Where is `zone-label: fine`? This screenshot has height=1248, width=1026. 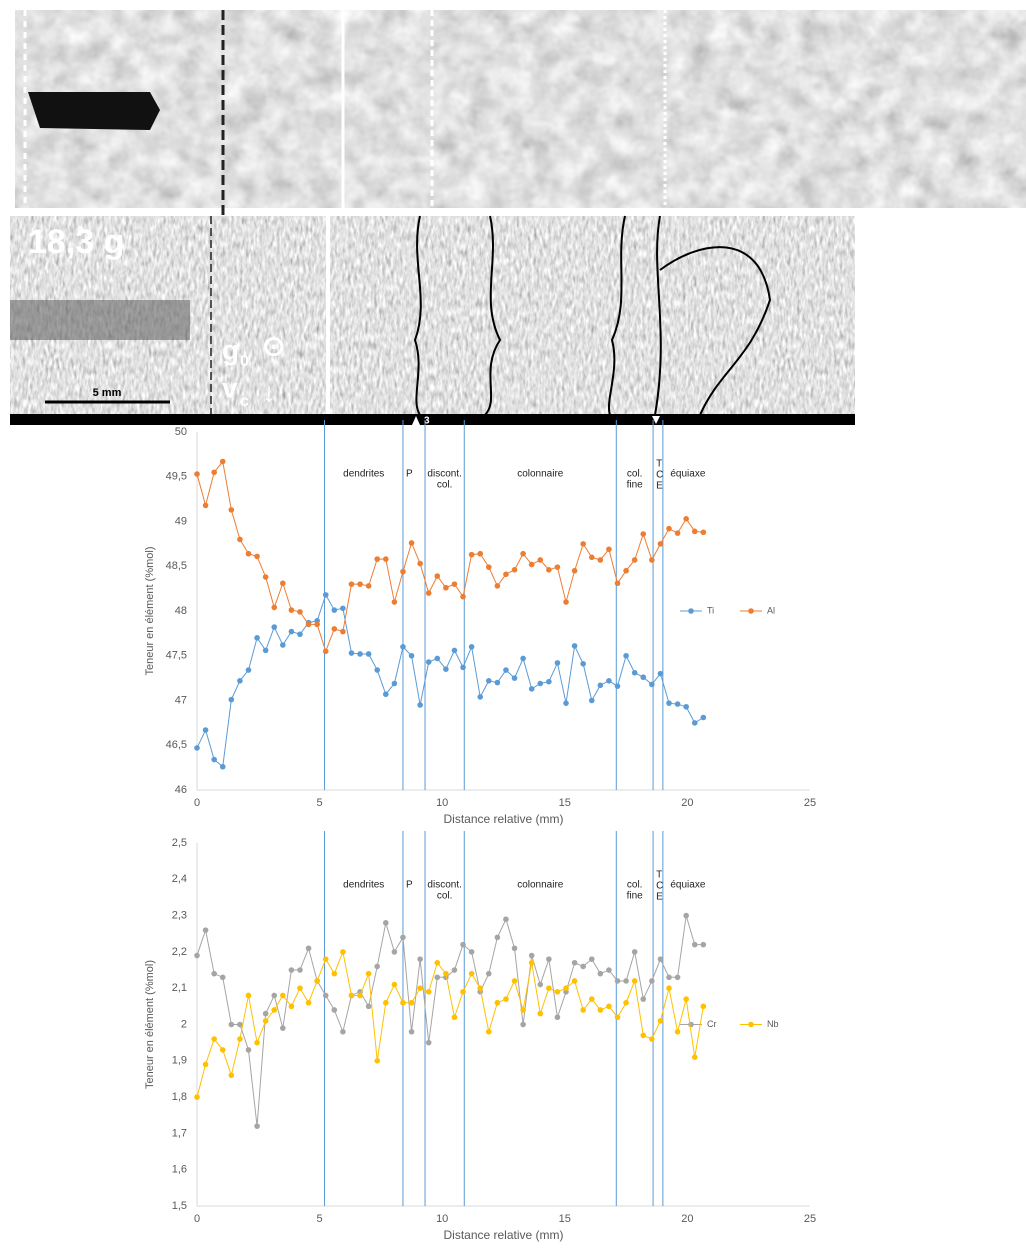
zone-label: fine is located at coordinates (635, 485).